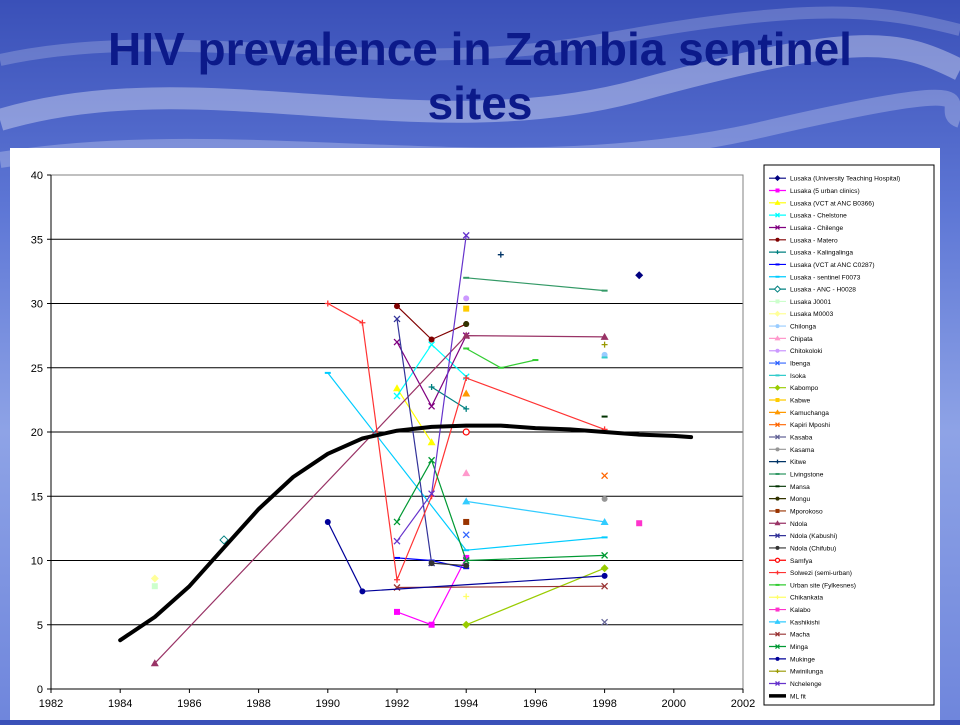  Describe the element at coordinates (806, 511) in the screenshot. I see `legend-label-27: Mporokoso` at that location.